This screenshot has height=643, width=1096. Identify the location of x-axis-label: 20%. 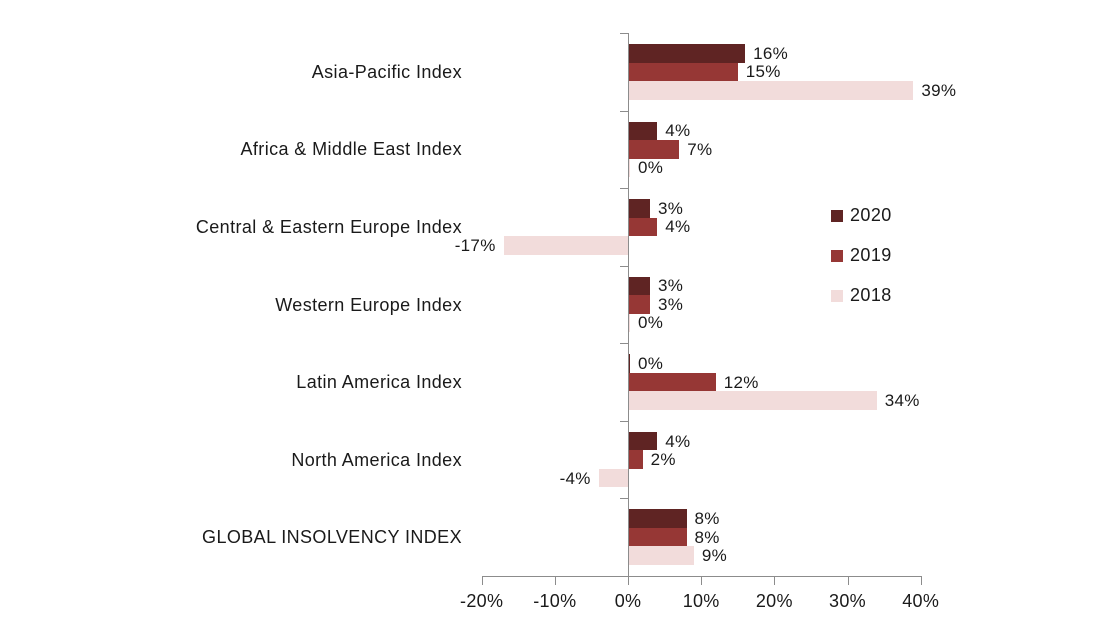
(774, 601).